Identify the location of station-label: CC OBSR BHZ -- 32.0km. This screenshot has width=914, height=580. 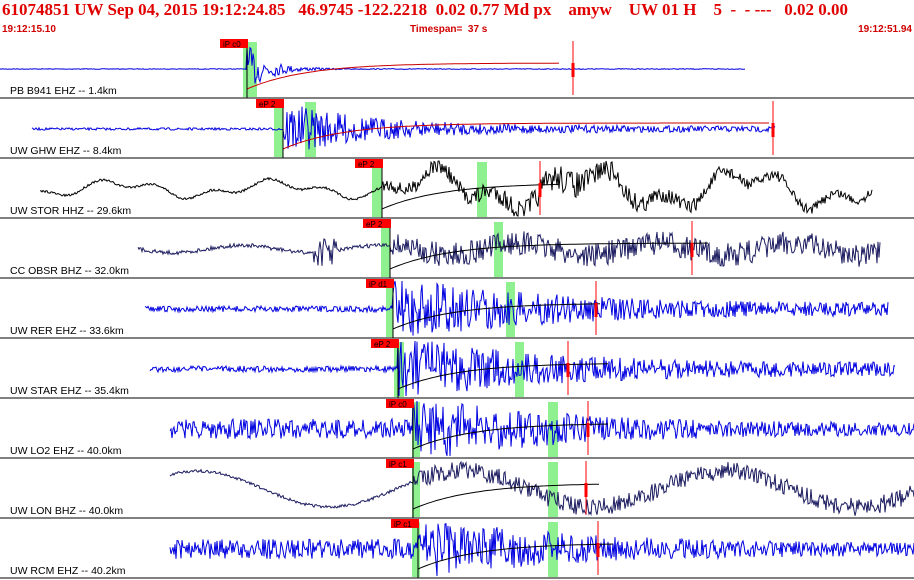
(69, 271).